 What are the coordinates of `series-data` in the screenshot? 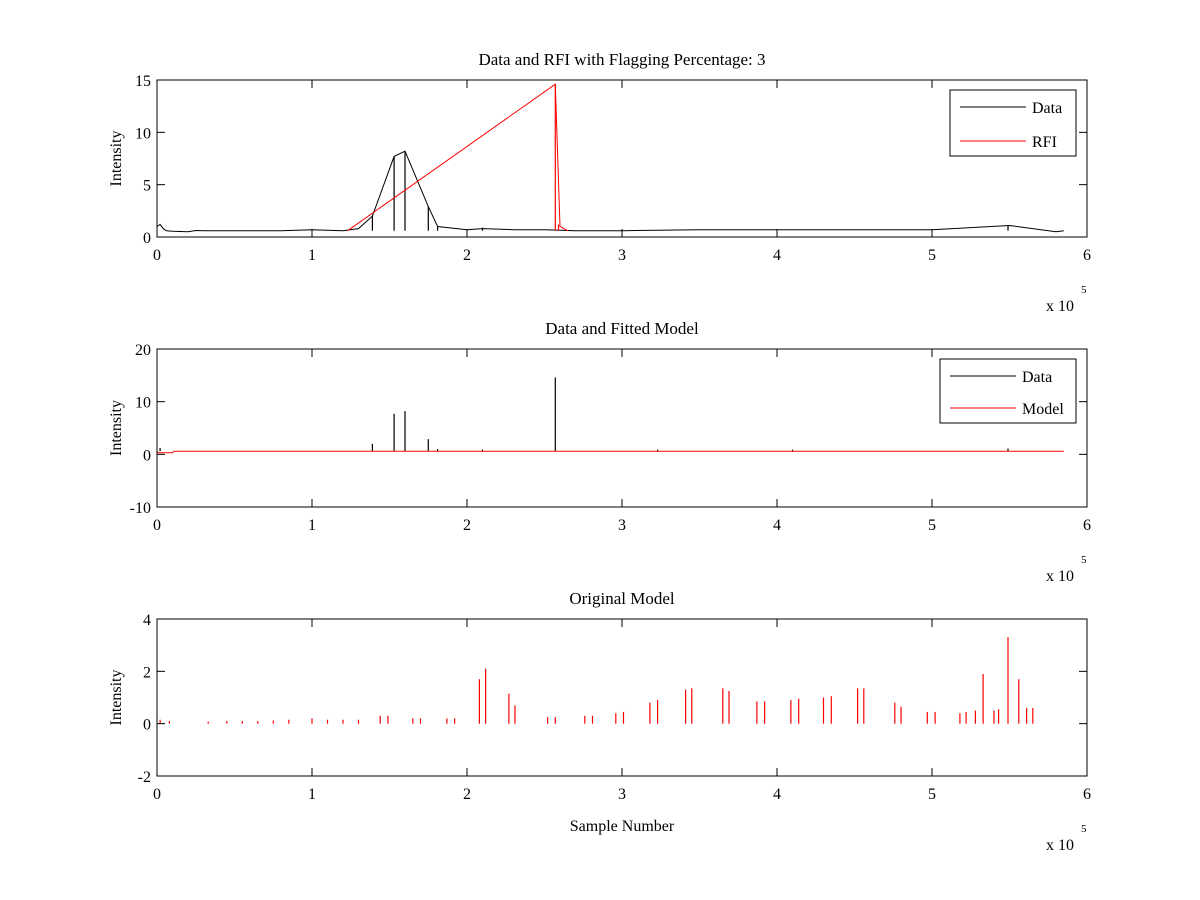 It's located at (584, 414).